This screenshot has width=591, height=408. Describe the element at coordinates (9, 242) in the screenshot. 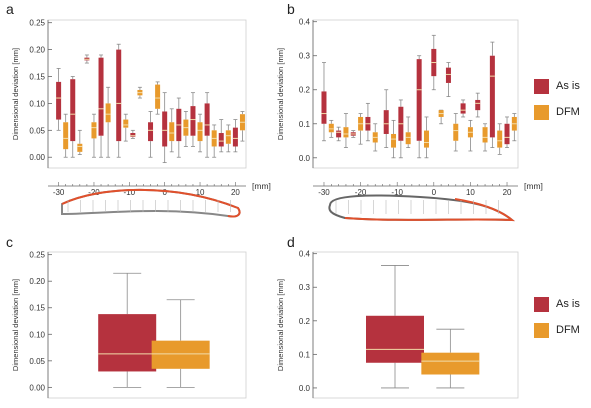

I see `panel-label-c: c` at that location.